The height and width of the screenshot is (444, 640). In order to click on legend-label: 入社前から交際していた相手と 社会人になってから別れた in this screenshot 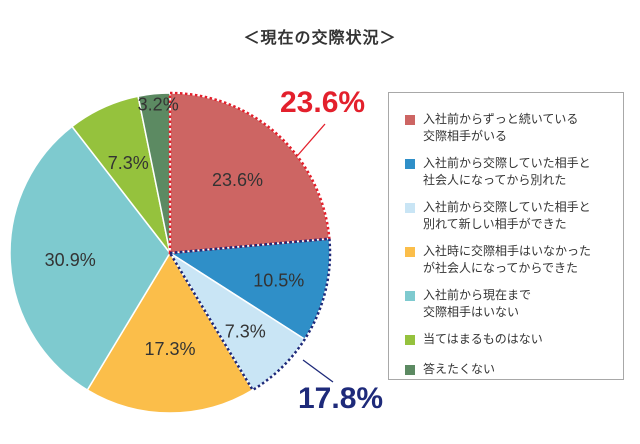, I will do `click(507, 171)`.